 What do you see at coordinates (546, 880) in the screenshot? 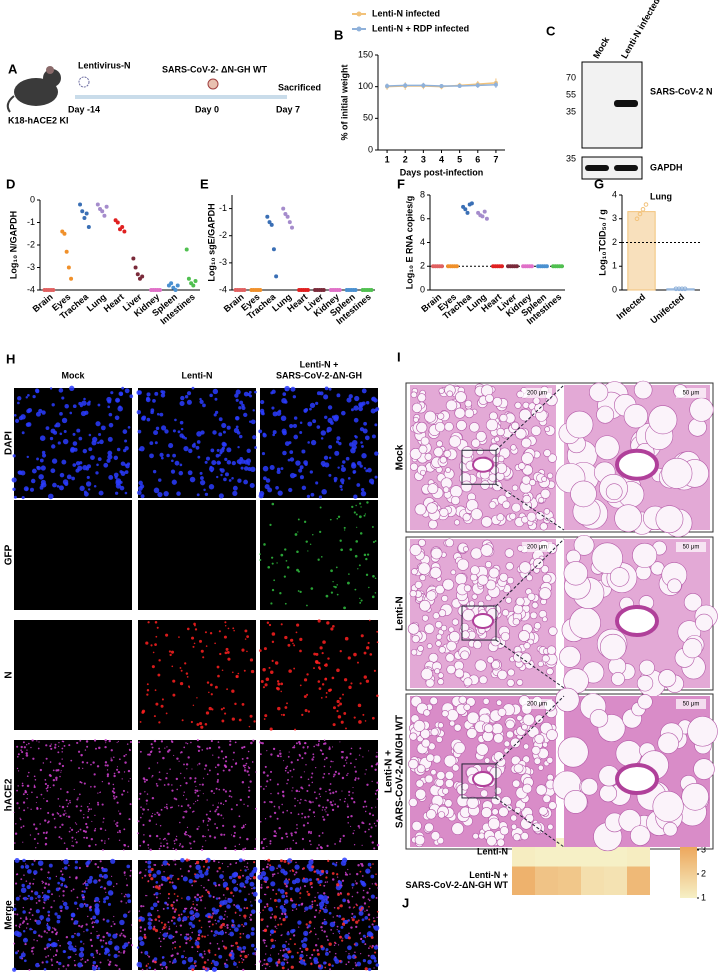
I see `heat-cell` at bounding box center [546, 880].